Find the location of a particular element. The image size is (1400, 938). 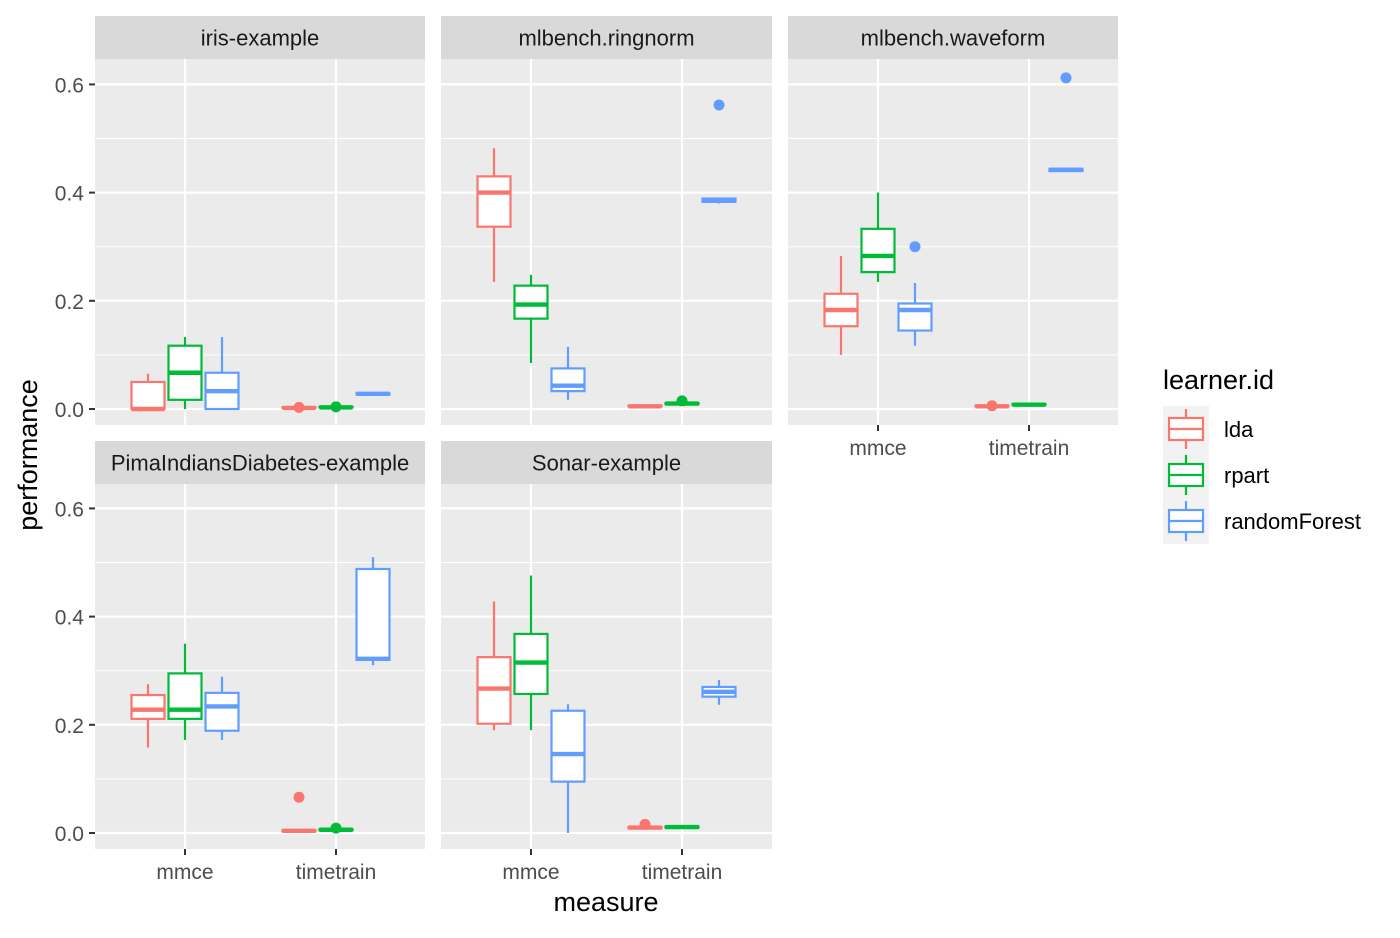

facet-title: iris-example is located at coordinates (260, 38).